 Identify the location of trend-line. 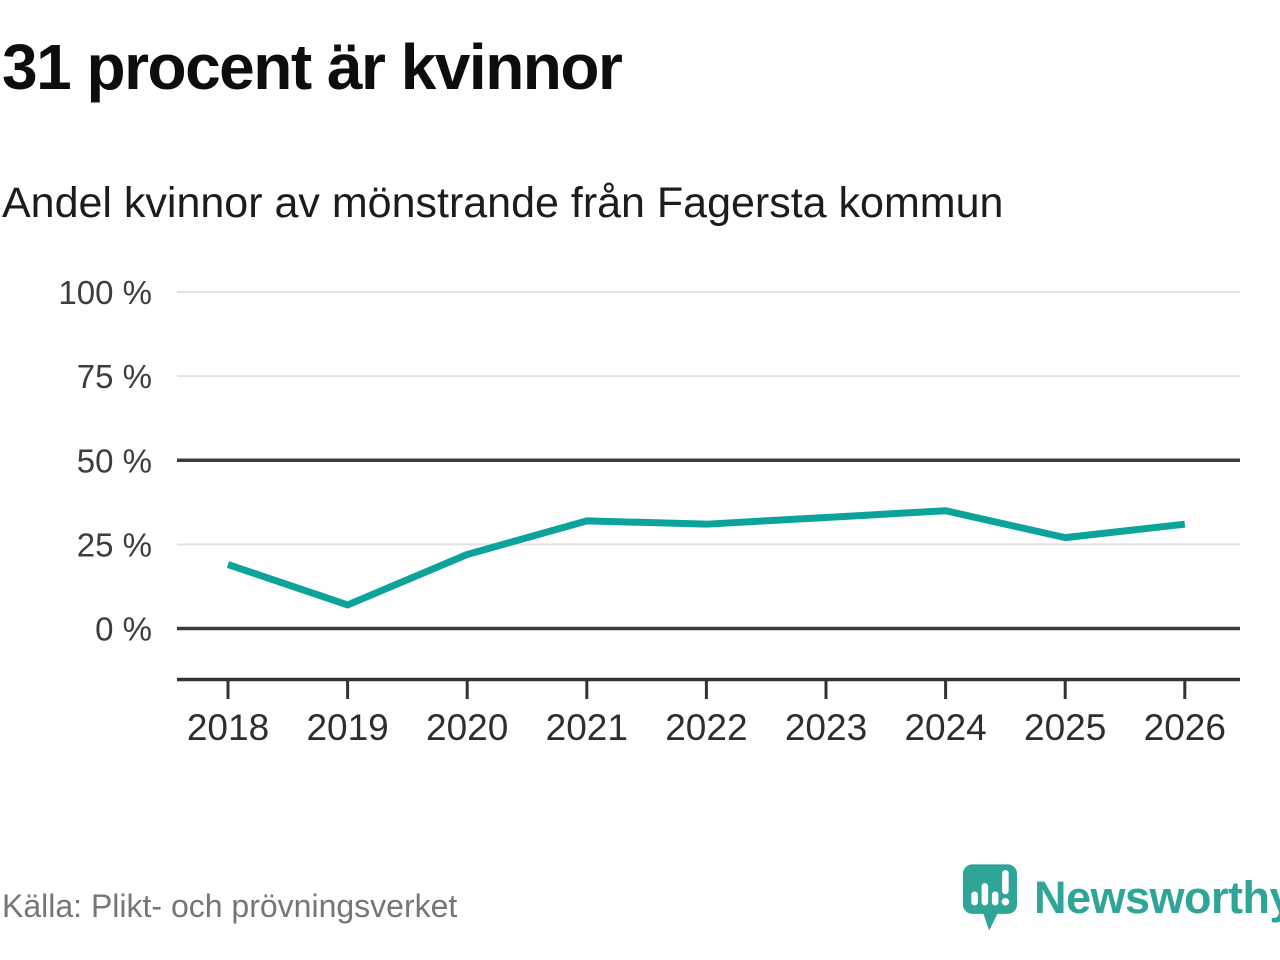
(706, 558).